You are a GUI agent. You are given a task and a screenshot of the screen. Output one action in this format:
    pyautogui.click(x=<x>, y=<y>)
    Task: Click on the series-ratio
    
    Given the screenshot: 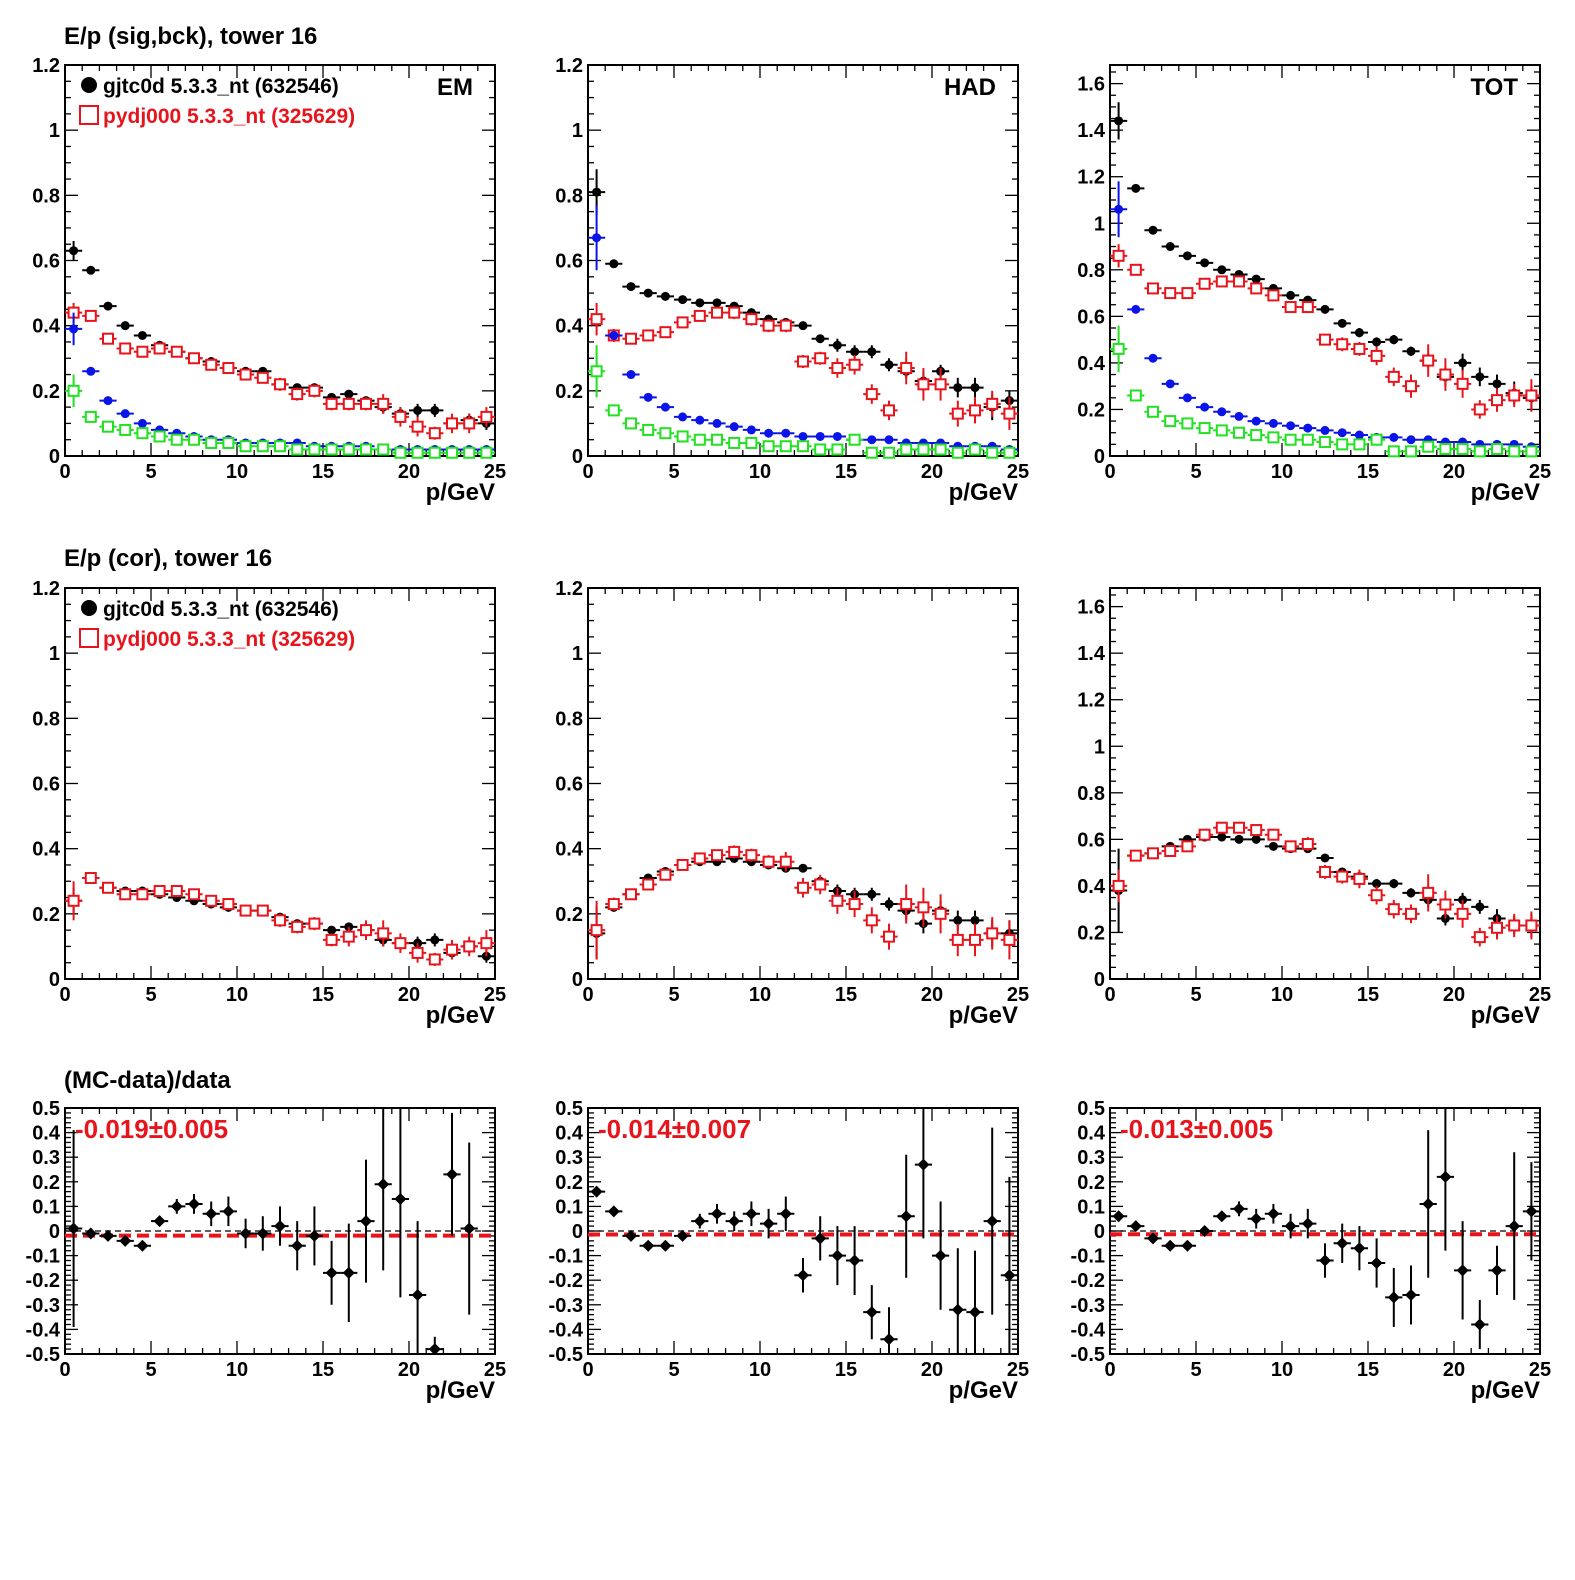 What is the action you would take?
    pyautogui.click(x=271, y=1232)
    